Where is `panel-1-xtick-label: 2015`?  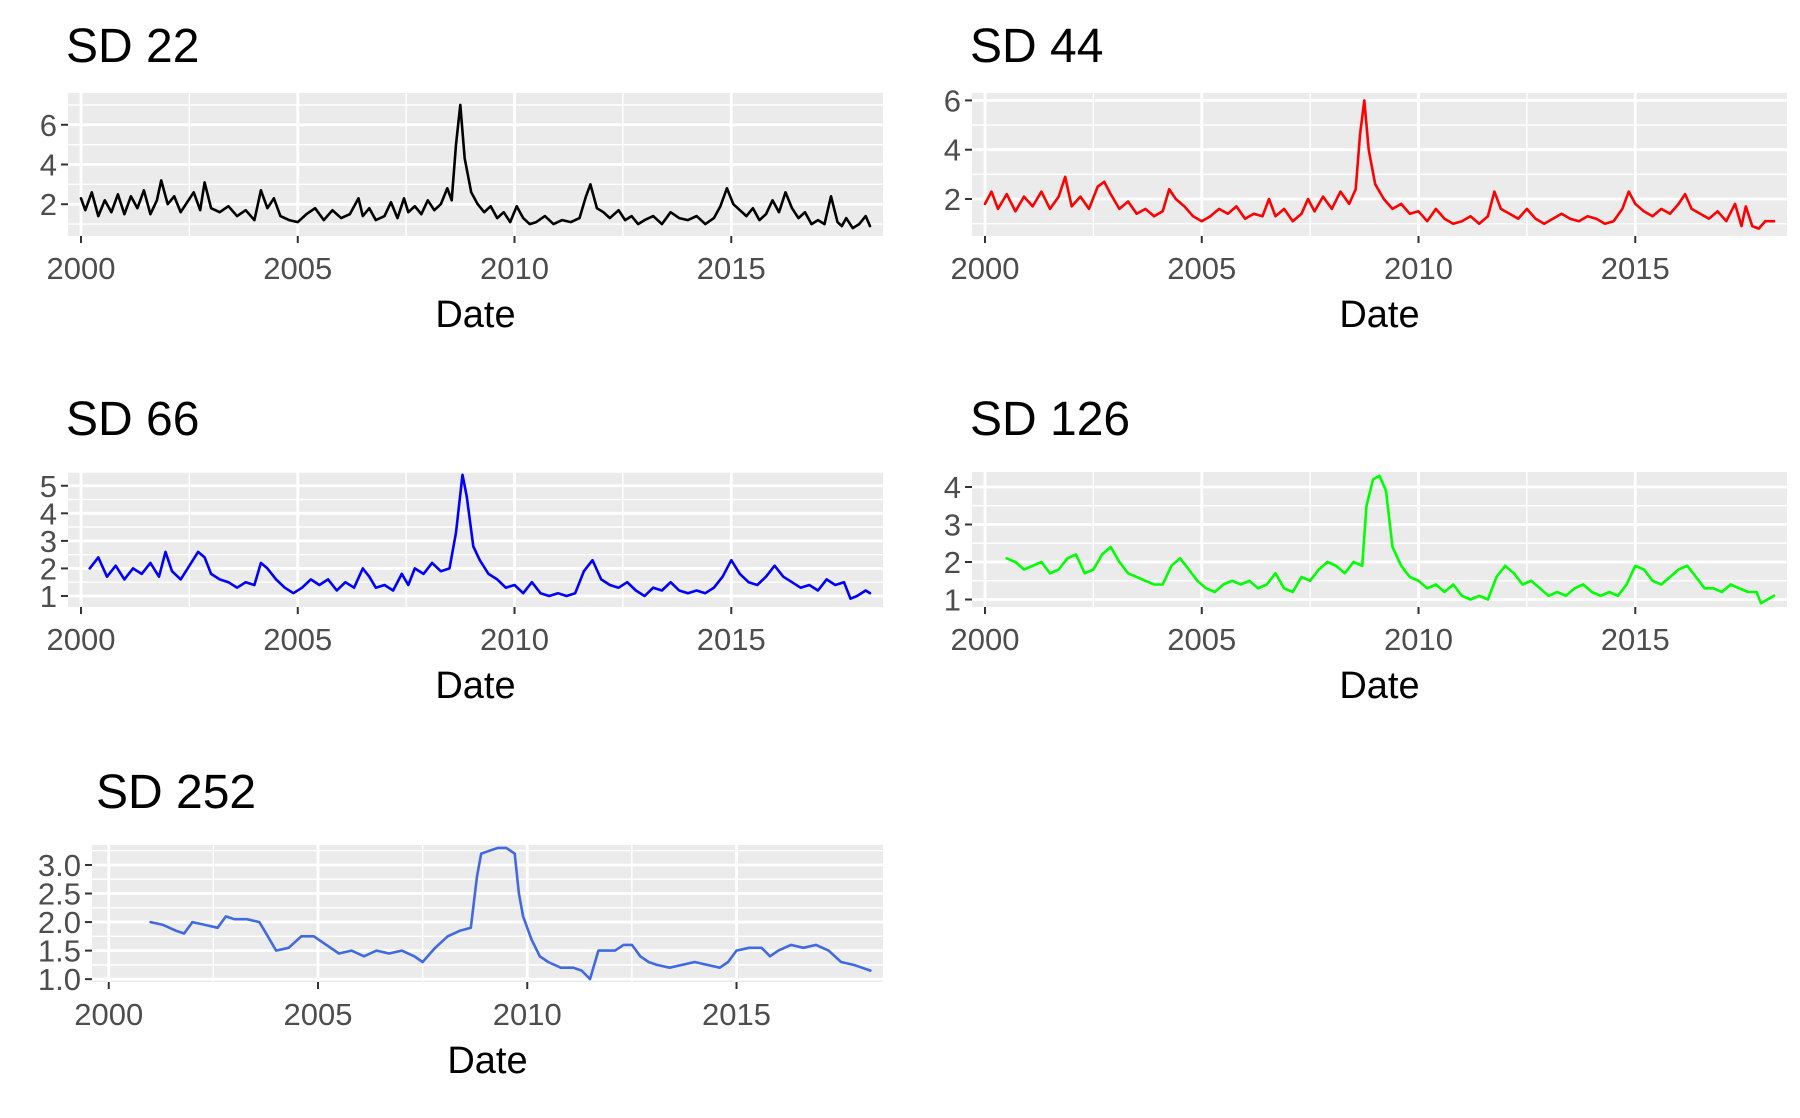 panel-1-xtick-label: 2015 is located at coordinates (731, 268).